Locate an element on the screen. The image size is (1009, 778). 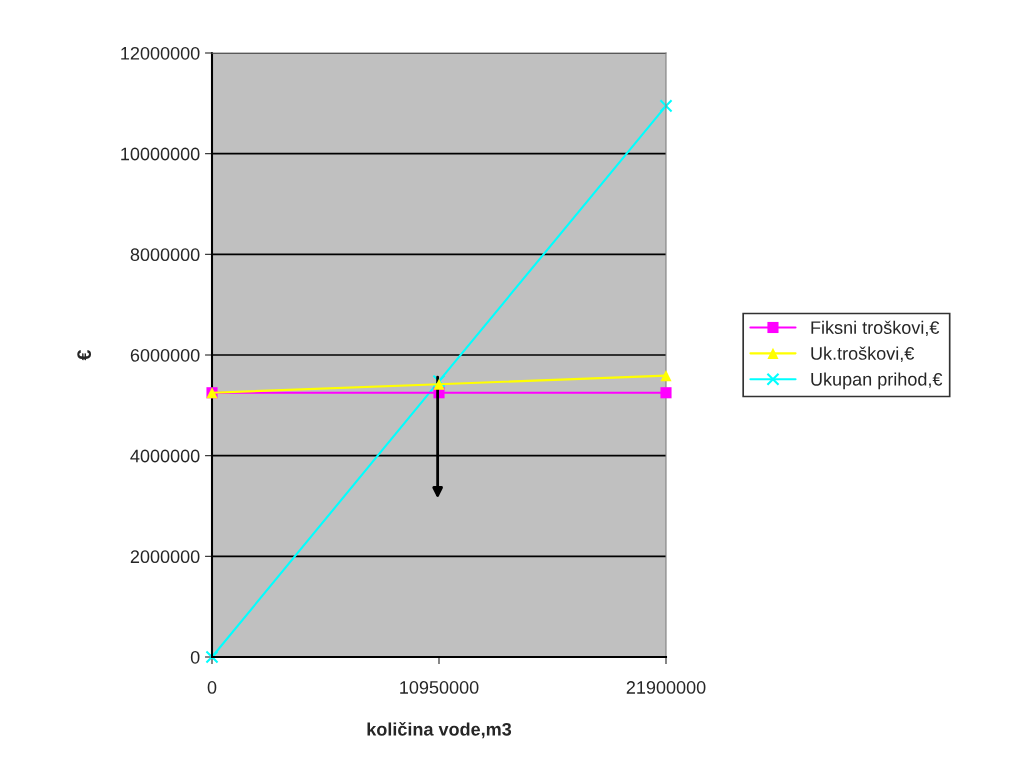
x-tick-label: 10950000 is located at coordinates (439, 687).